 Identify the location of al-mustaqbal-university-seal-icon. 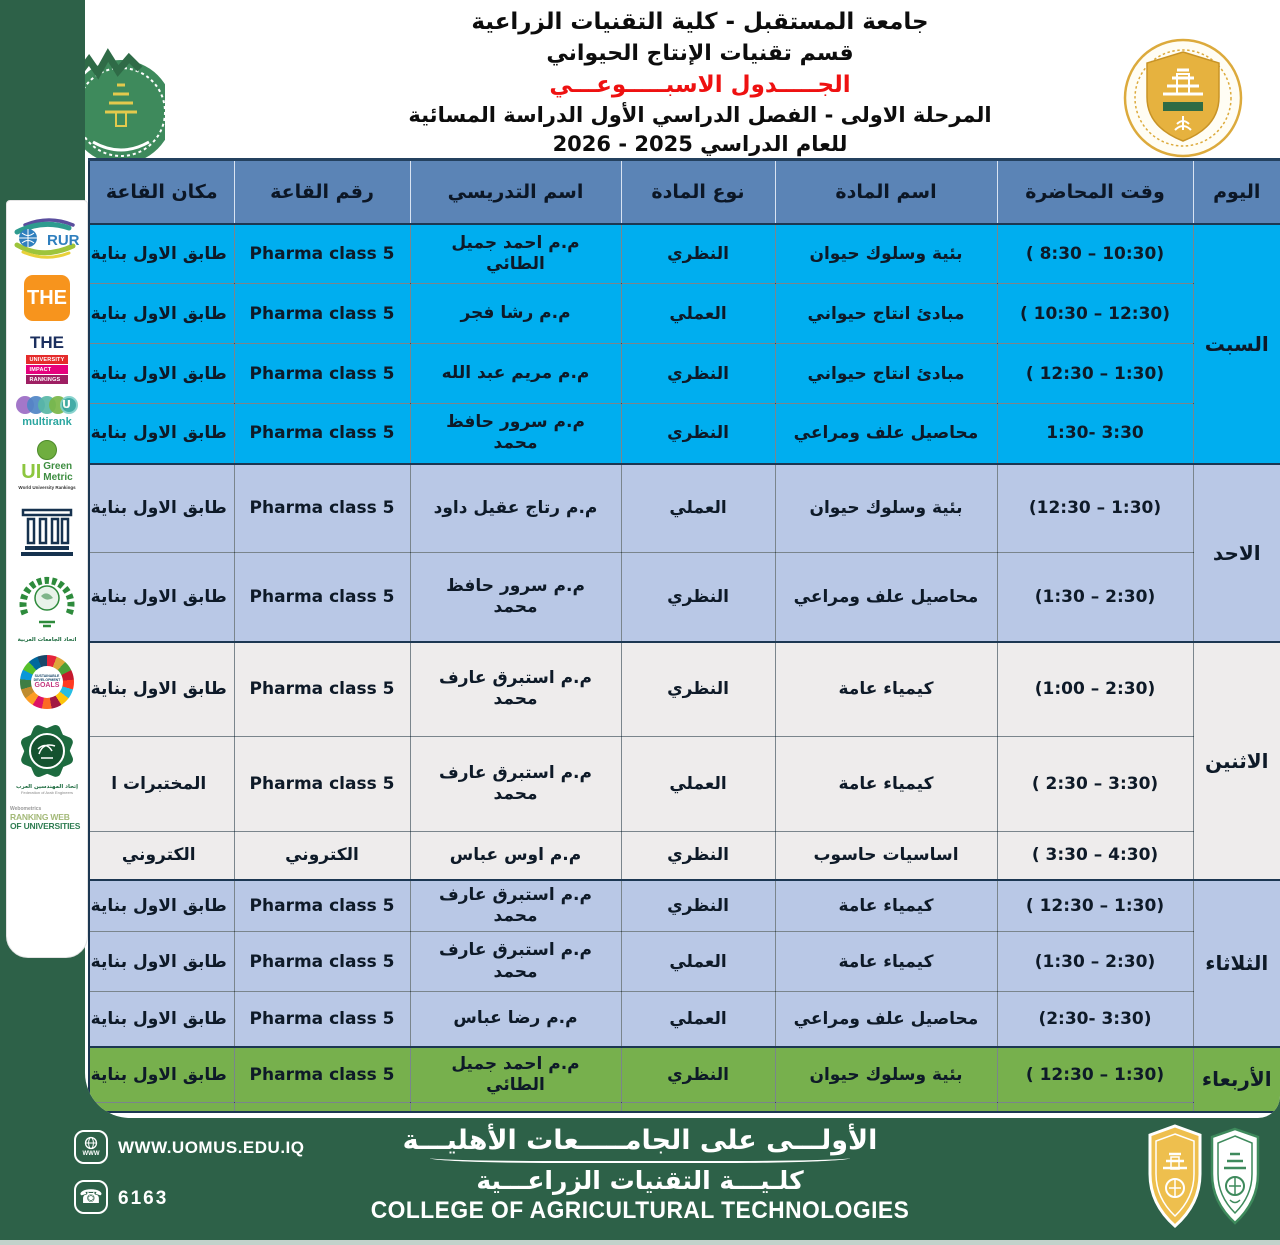
(1183, 100).